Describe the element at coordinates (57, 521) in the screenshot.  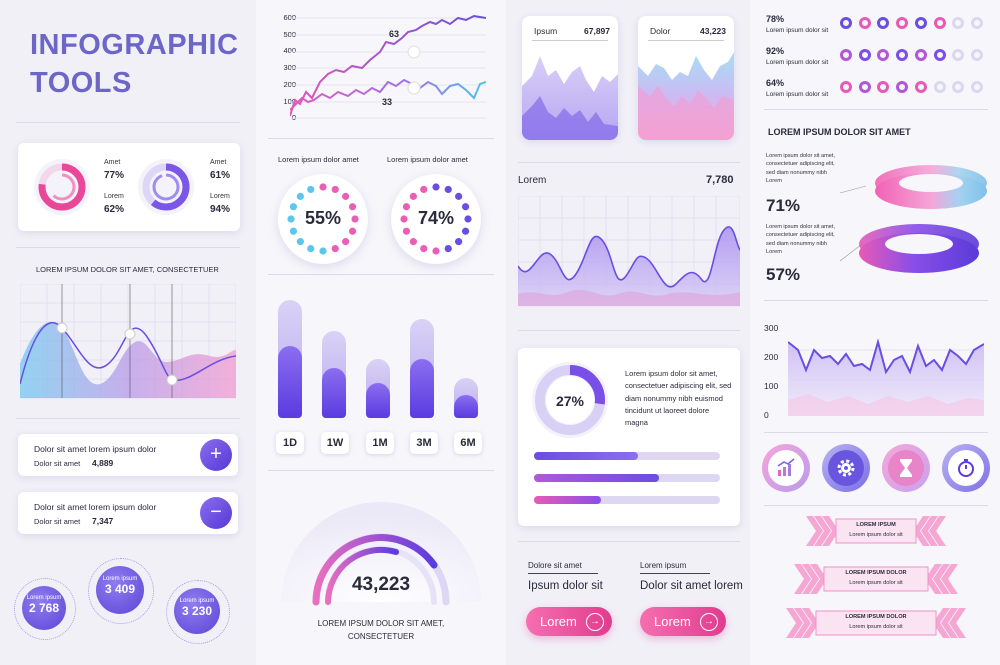
I see `stat2-label: Dolor sit amet` at that location.